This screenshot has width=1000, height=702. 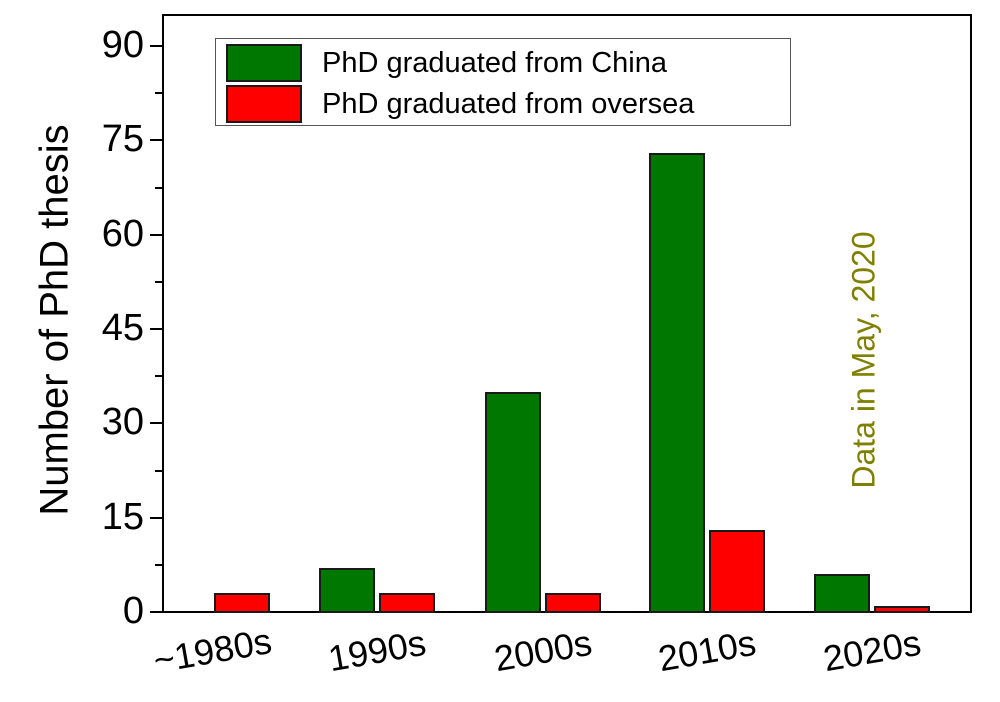 What do you see at coordinates (264, 104) in the screenshot?
I see `legend-swatch-oversea` at bounding box center [264, 104].